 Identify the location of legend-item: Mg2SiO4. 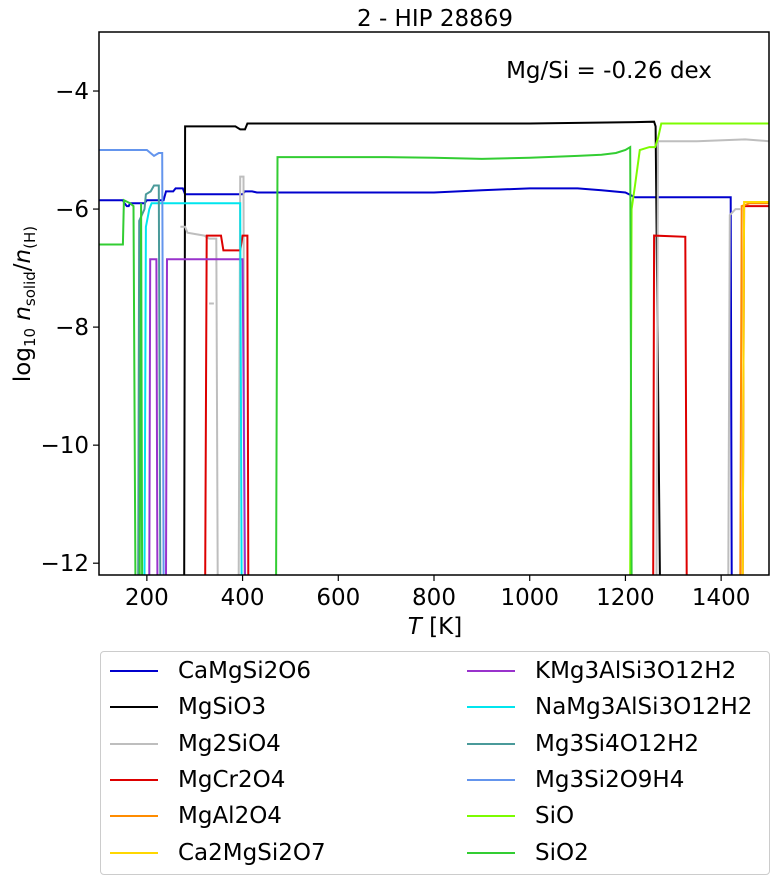
(195, 744).